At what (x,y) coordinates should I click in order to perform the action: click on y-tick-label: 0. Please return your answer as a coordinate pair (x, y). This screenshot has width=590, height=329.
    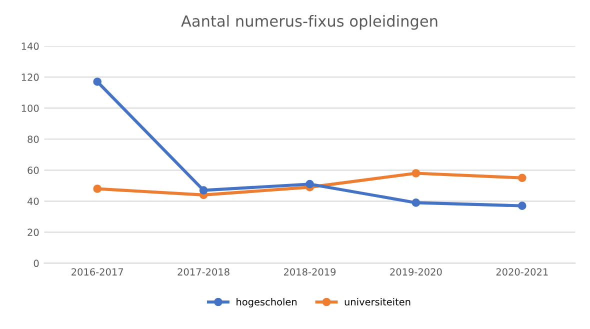
    Looking at the image, I should click on (36, 264).